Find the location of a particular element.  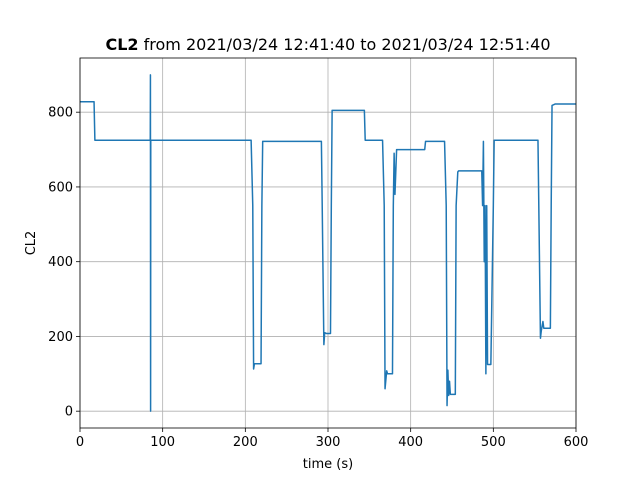

x-tick-label: 100 is located at coordinates (162, 442).